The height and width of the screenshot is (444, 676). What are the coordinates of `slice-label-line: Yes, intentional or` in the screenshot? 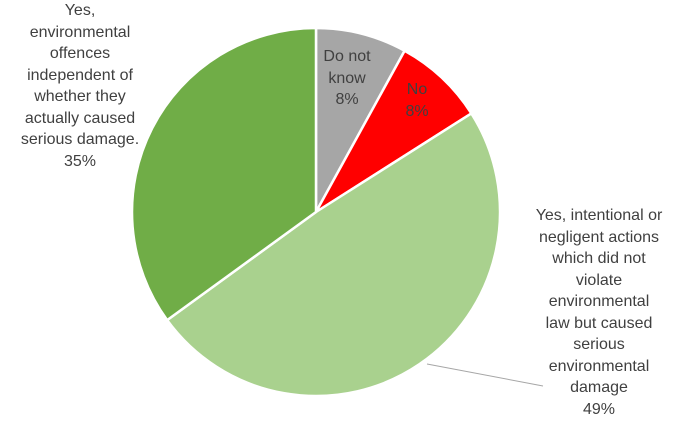 It's located at (599, 215).